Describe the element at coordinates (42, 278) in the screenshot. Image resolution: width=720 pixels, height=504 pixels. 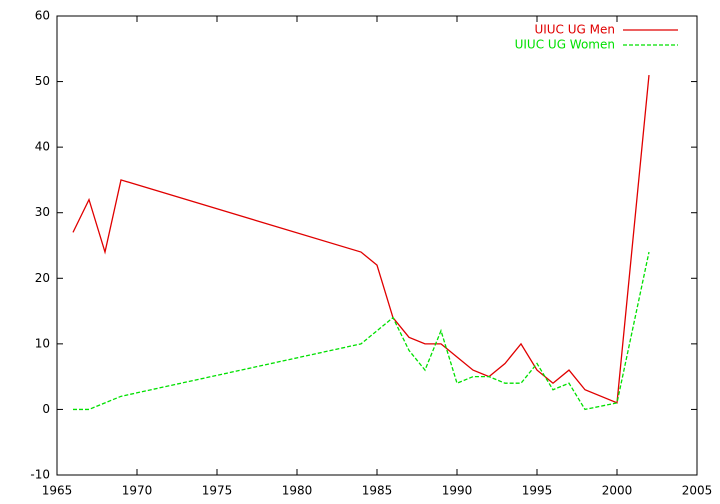
I see `y-tick-label: 20` at that location.